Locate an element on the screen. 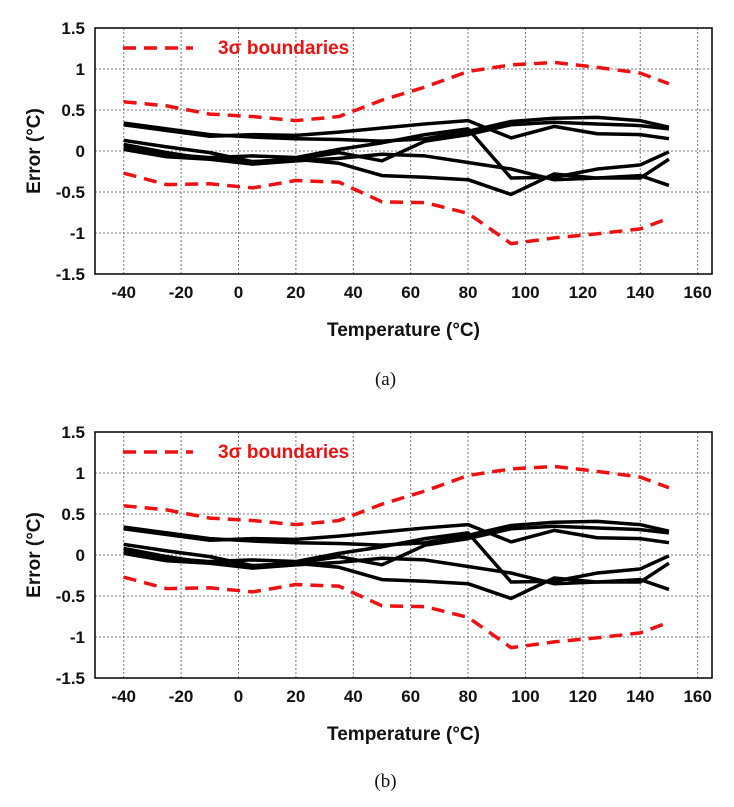 The width and height of the screenshot is (734, 807). panel-caption: (b) is located at coordinates (385, 781).